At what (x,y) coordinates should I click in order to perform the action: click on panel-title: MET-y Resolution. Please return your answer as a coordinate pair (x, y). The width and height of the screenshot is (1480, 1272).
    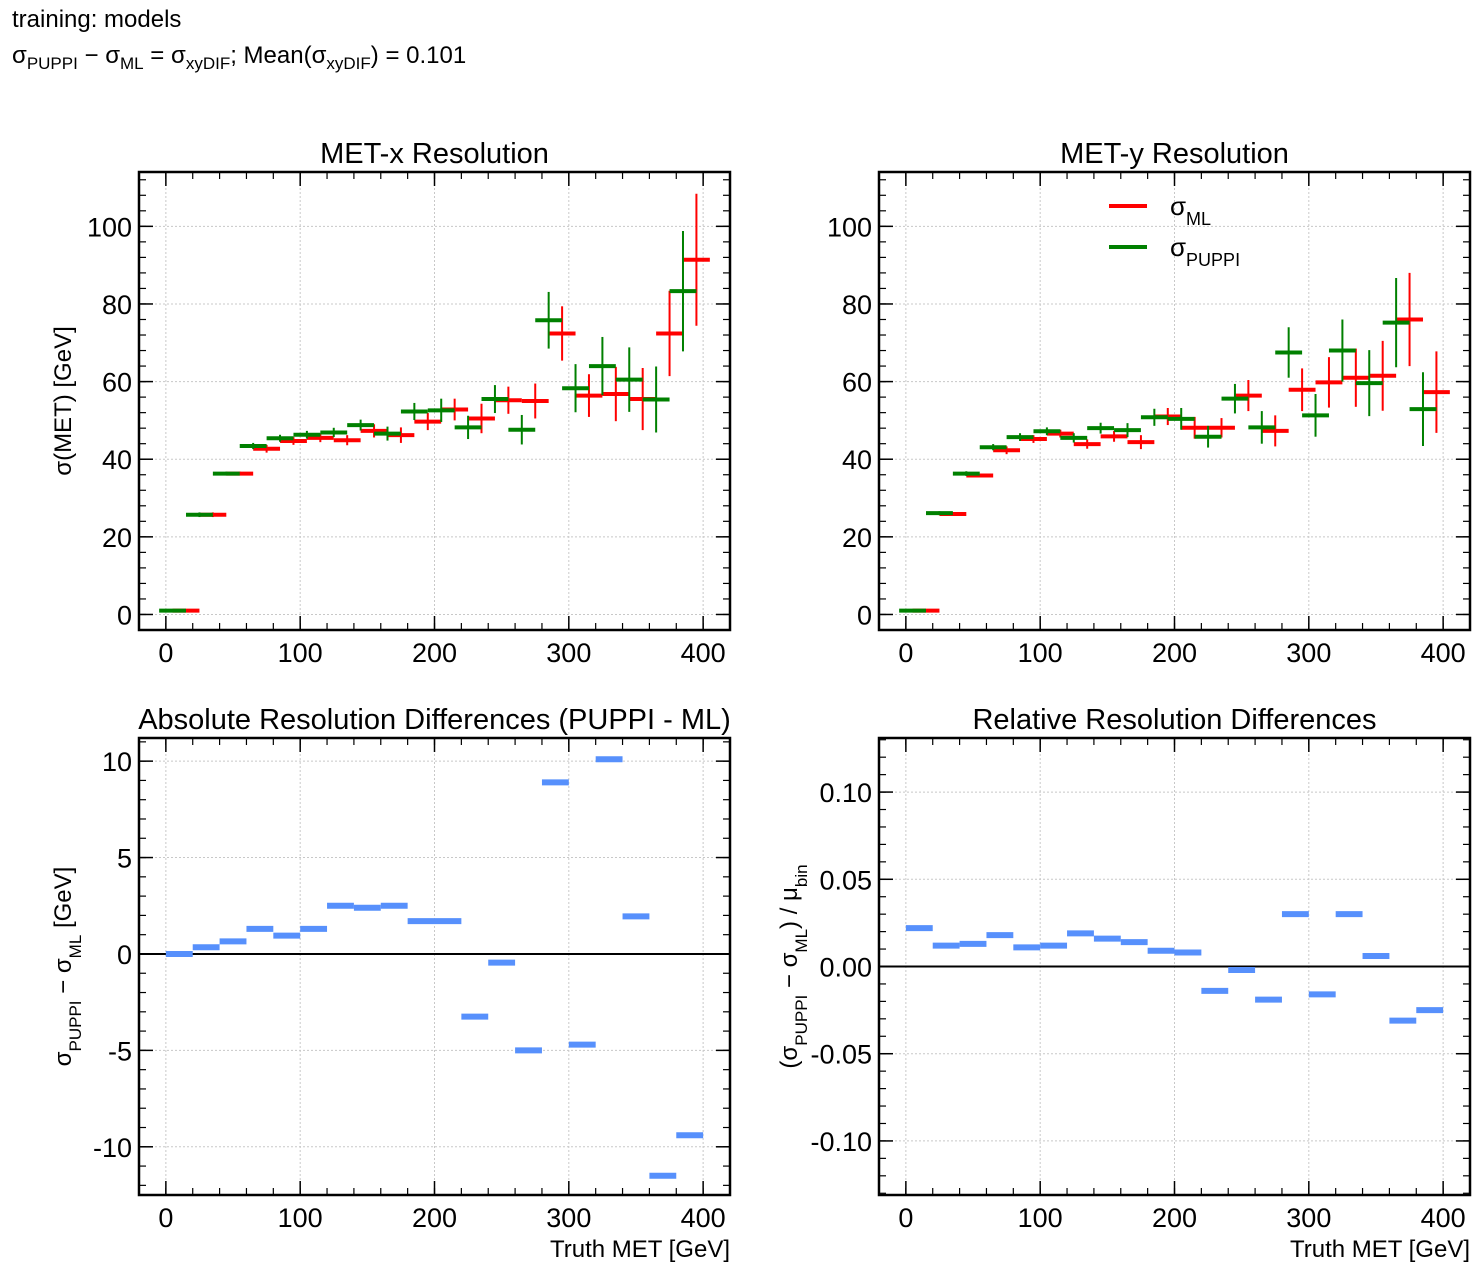
    Looking at the image, I should click on (1174, 154).